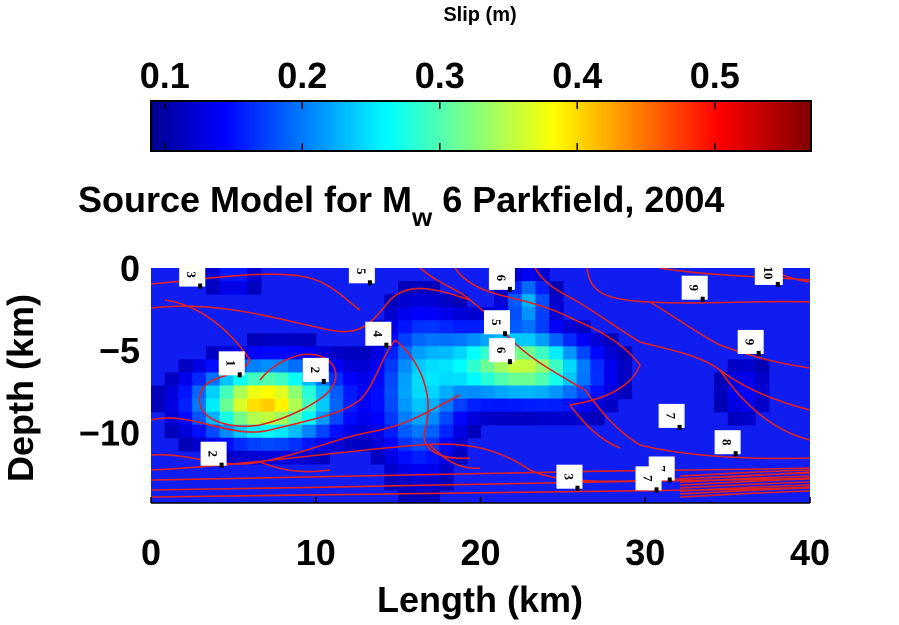 This screenshot has height=625, width=899. I want to click on x-tick-label: 30, so click(645, 552).